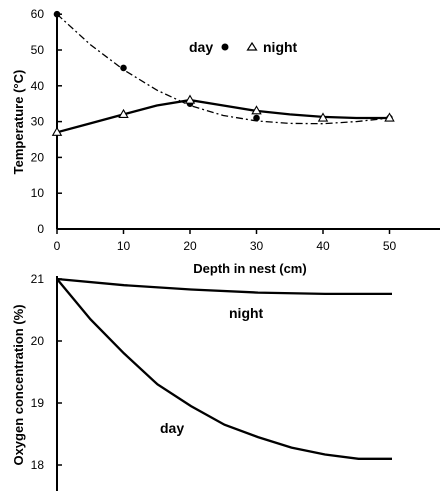  I want to click on oxygen-y-tick-label: 19, so click(38, 403).